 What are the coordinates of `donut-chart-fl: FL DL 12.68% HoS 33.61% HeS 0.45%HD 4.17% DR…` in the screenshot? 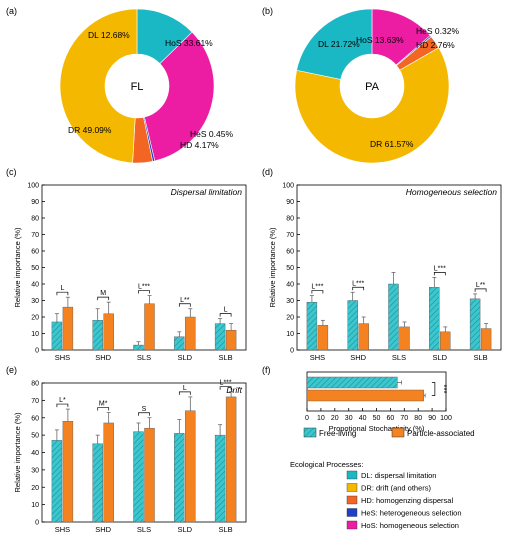 It's located at (146, 86).